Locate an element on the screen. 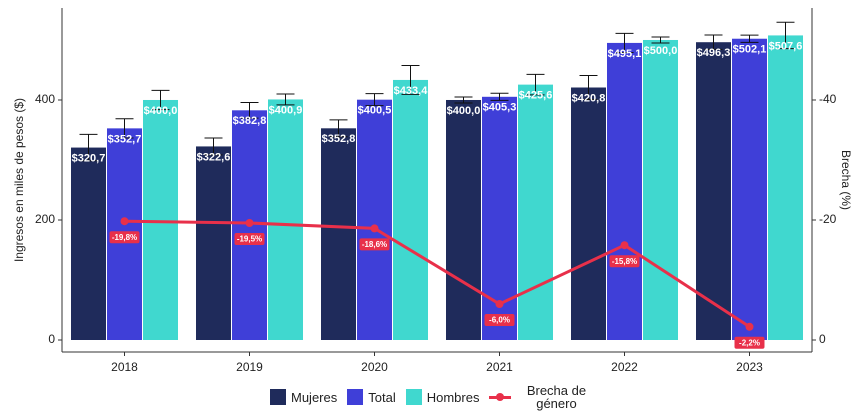 The height and width of the screenshot is (418, 857). value-label: -6,0% is located at coordinates (499, 320).